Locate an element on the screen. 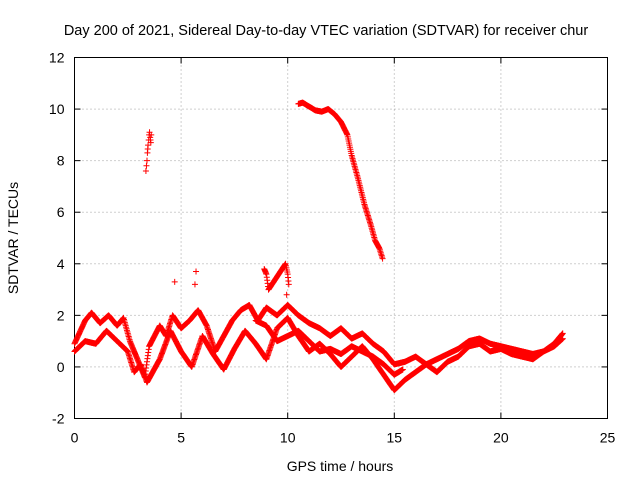 This screenshot has width=640, height=480. y-axis-label: SDTVAR / TECUs is located at coordinates (13, 238).